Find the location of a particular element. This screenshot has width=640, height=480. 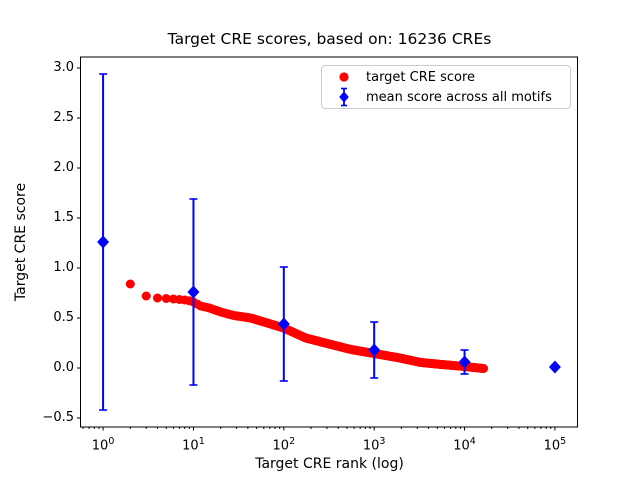

x-tick-label: 10³ is located at coordinates (374, 445).